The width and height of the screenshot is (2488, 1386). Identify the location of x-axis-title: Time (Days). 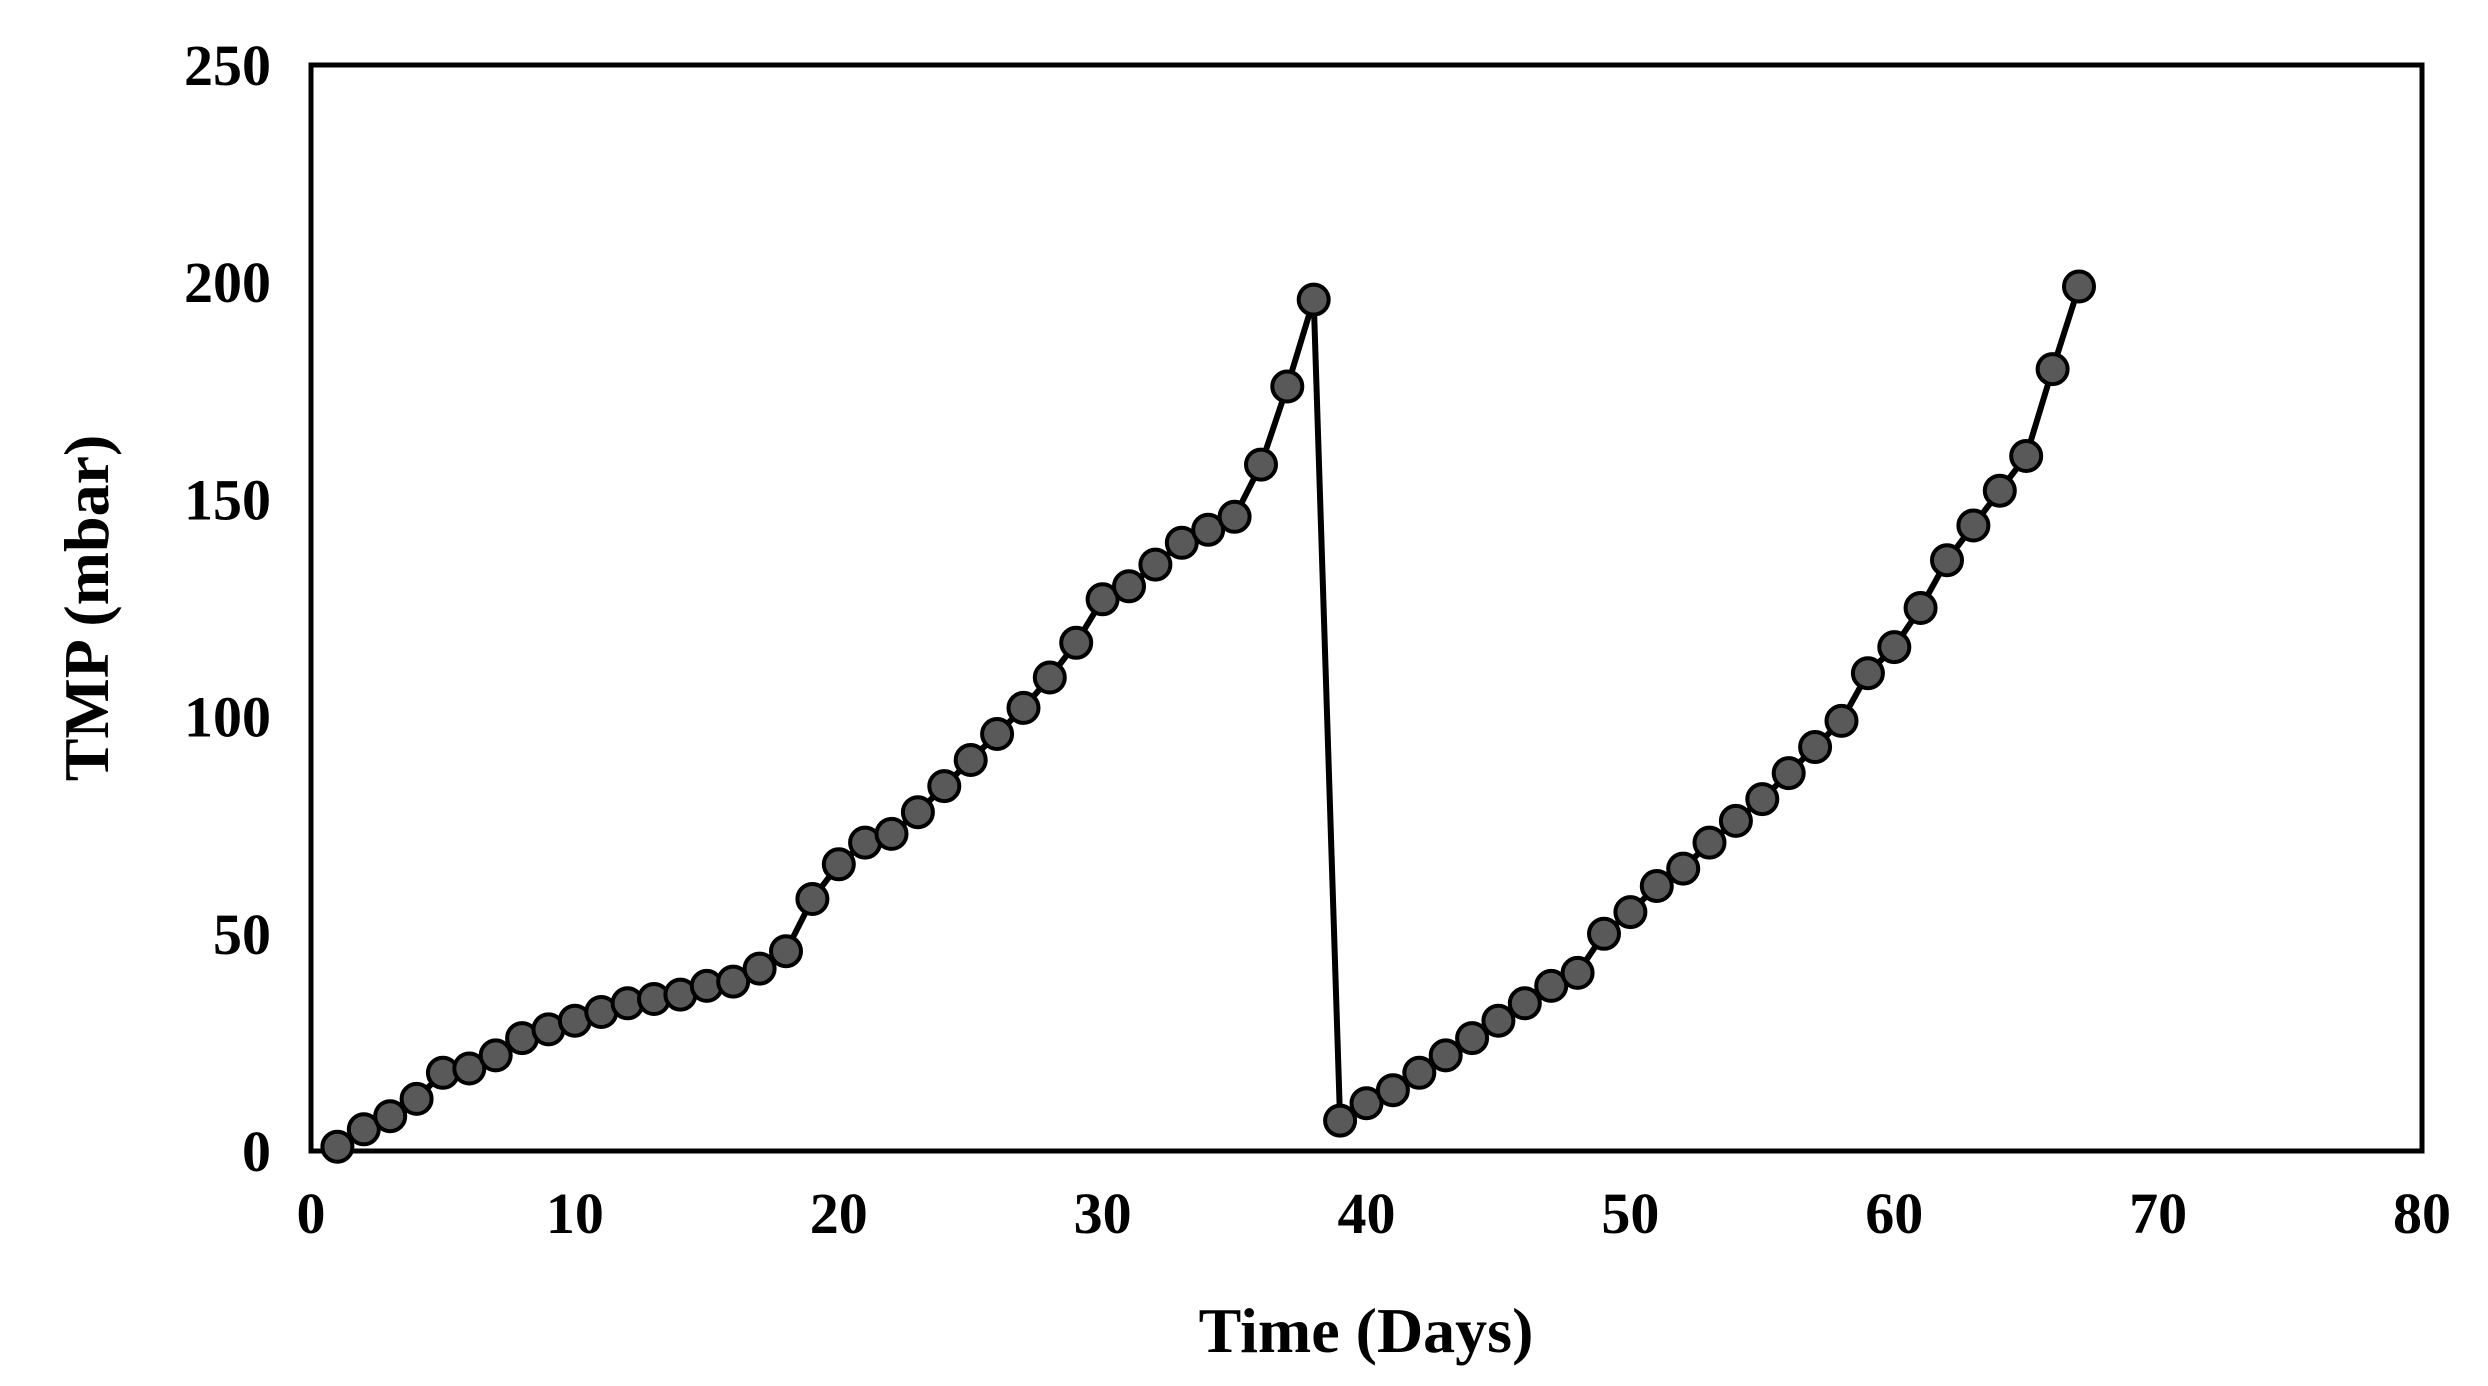
(1366, 1330).